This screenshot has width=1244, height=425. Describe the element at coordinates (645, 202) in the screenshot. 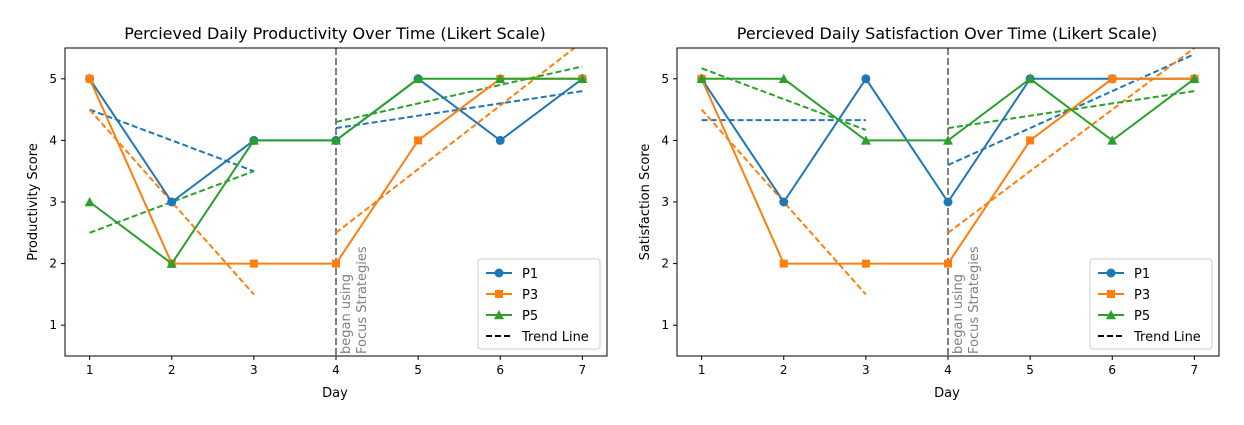

I see `y-axis-label: Satisfaction Score` at that location.